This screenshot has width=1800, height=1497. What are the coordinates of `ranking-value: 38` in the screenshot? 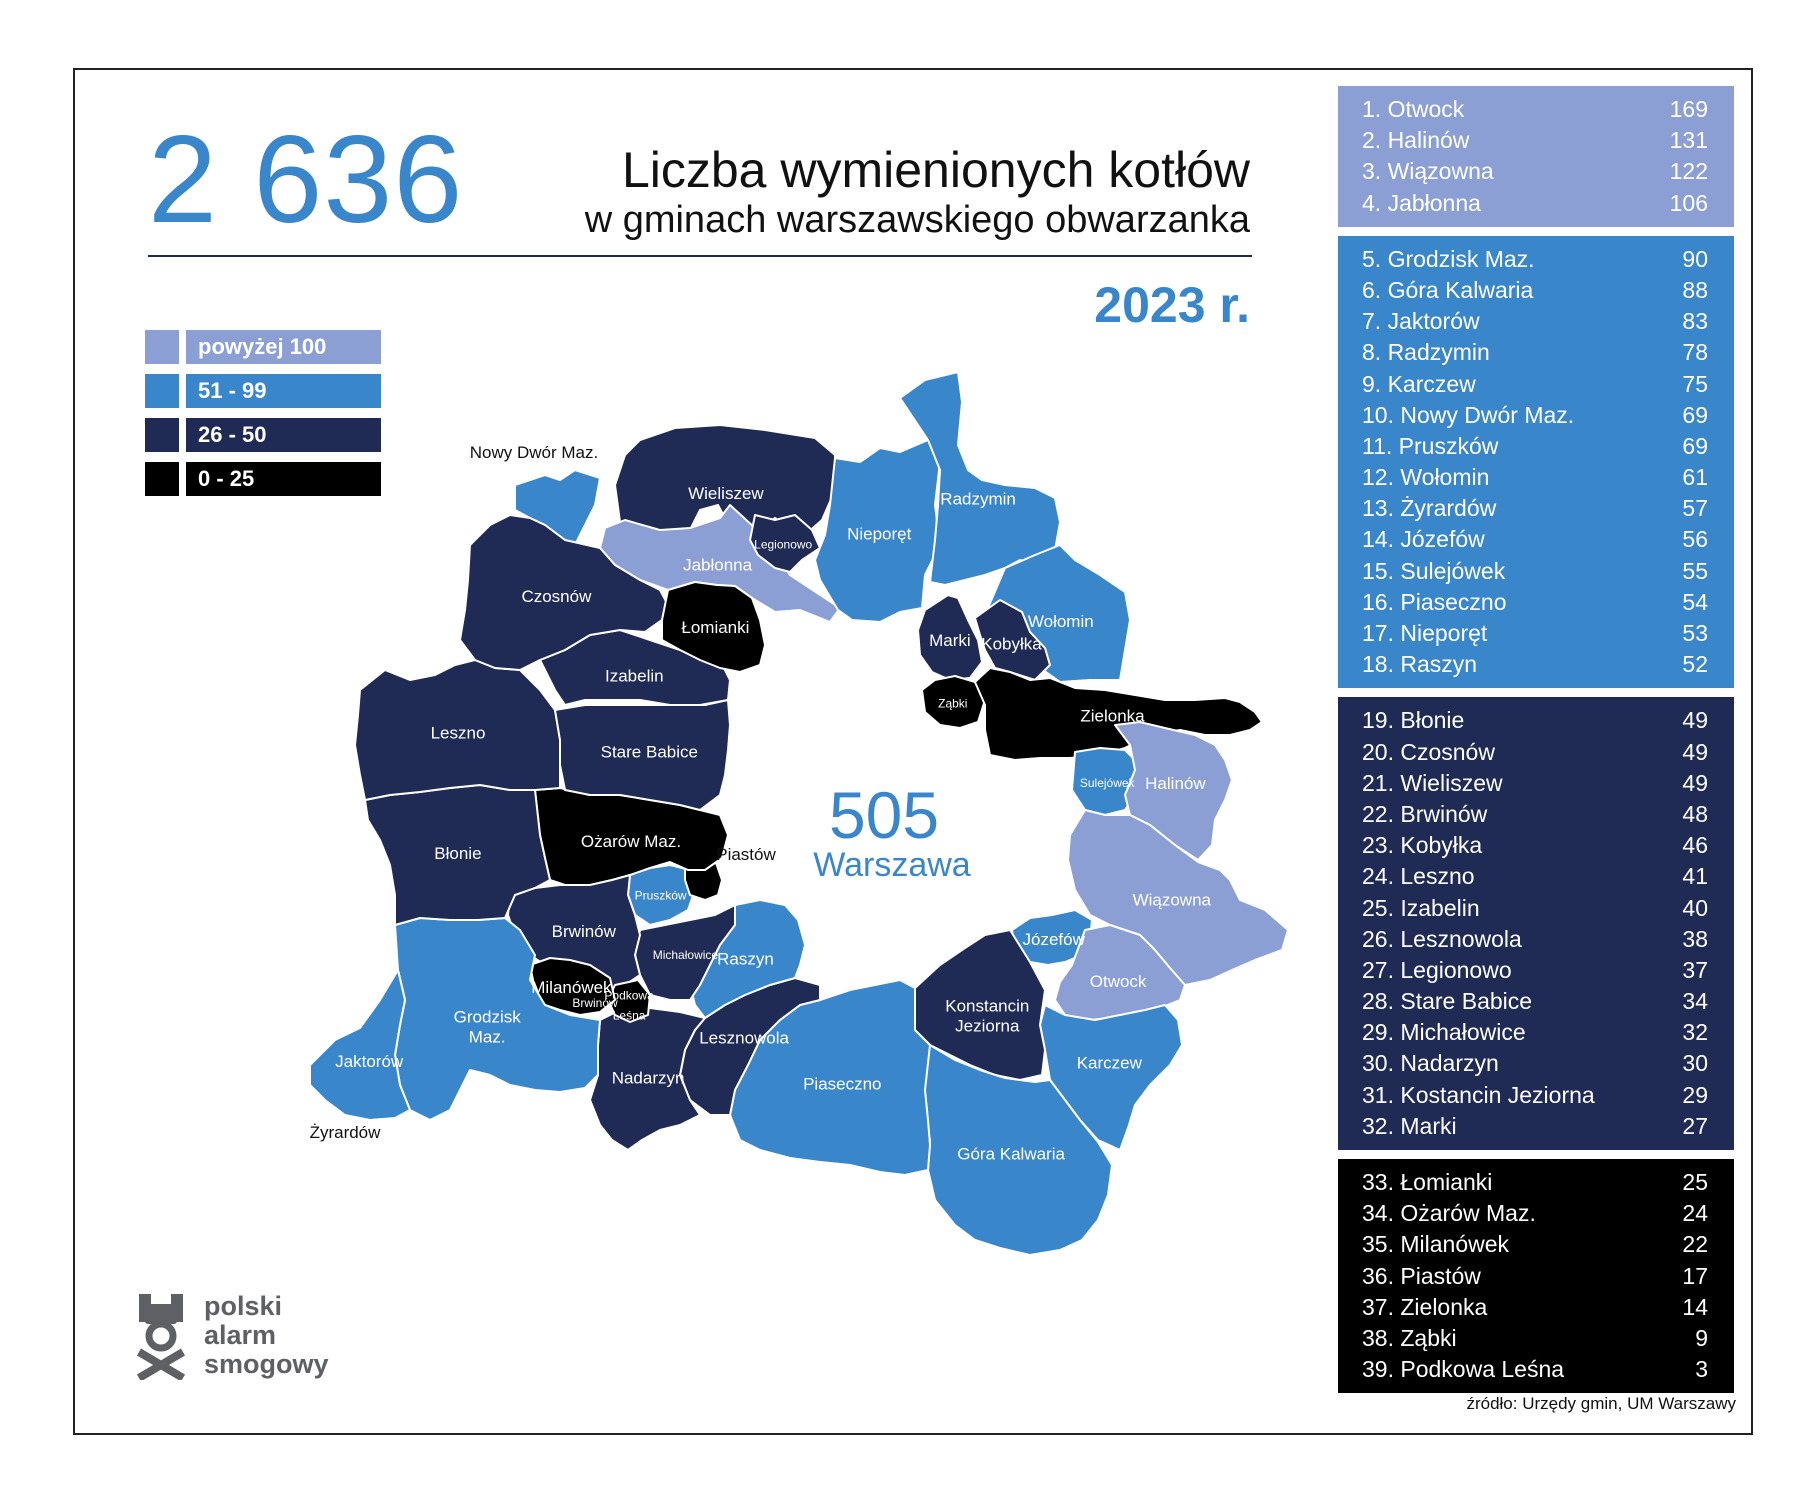 It's located at (1695, 938).